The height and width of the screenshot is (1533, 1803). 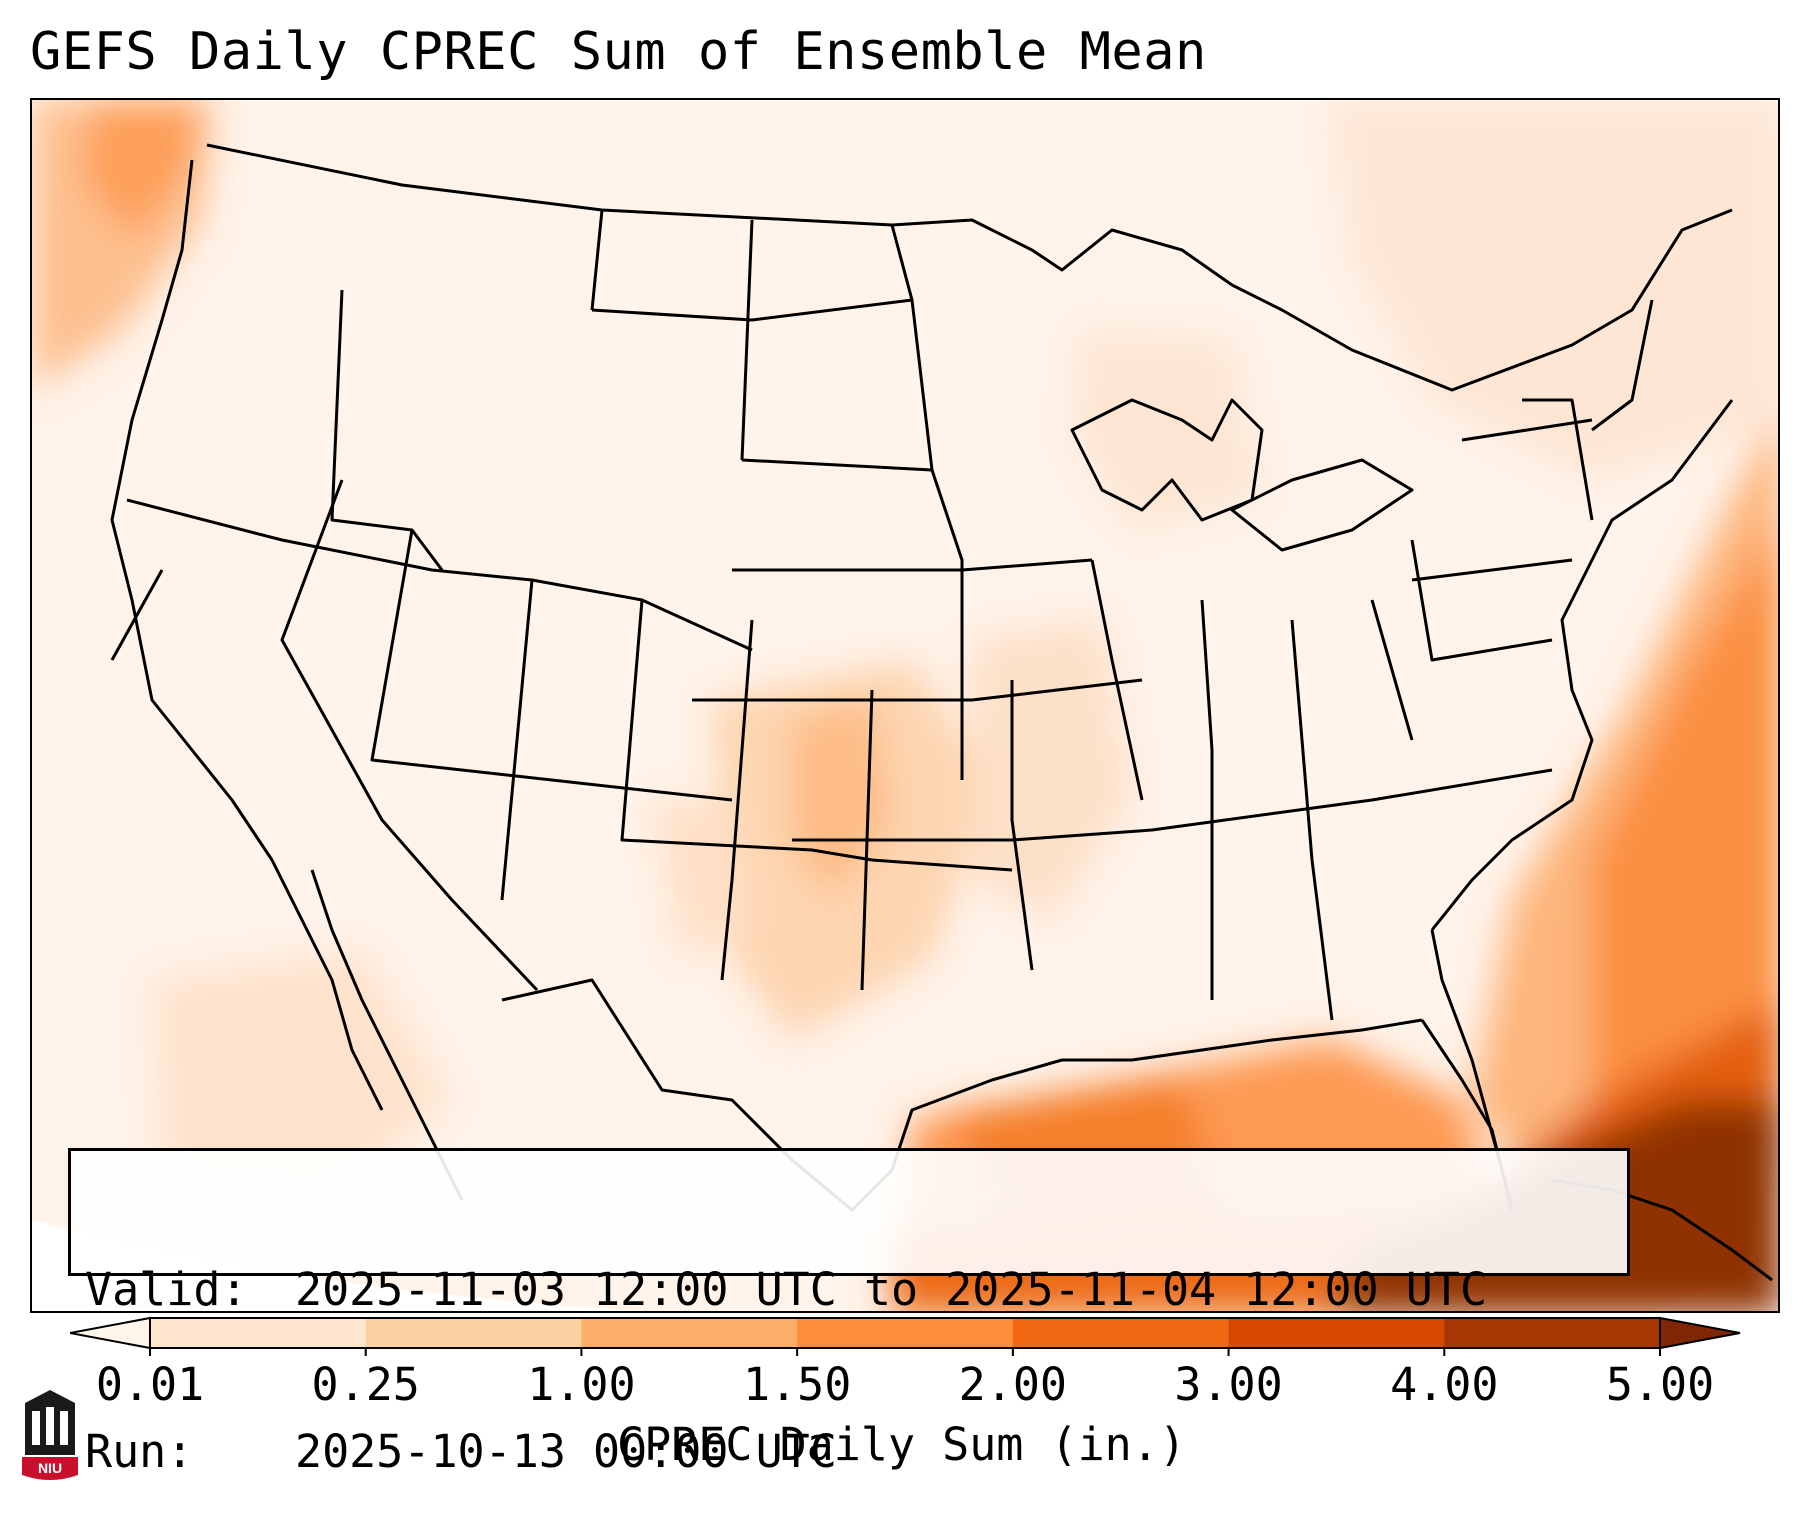 I want to click on outside-domain-sw, so click(x=339, y=1265).